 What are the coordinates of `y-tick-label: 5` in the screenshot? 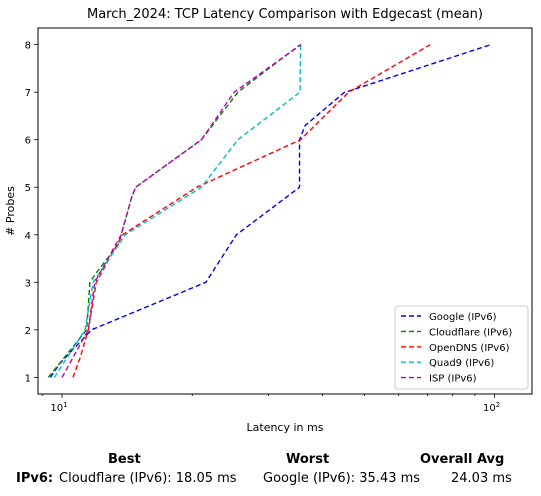 It's located at (28, 188).